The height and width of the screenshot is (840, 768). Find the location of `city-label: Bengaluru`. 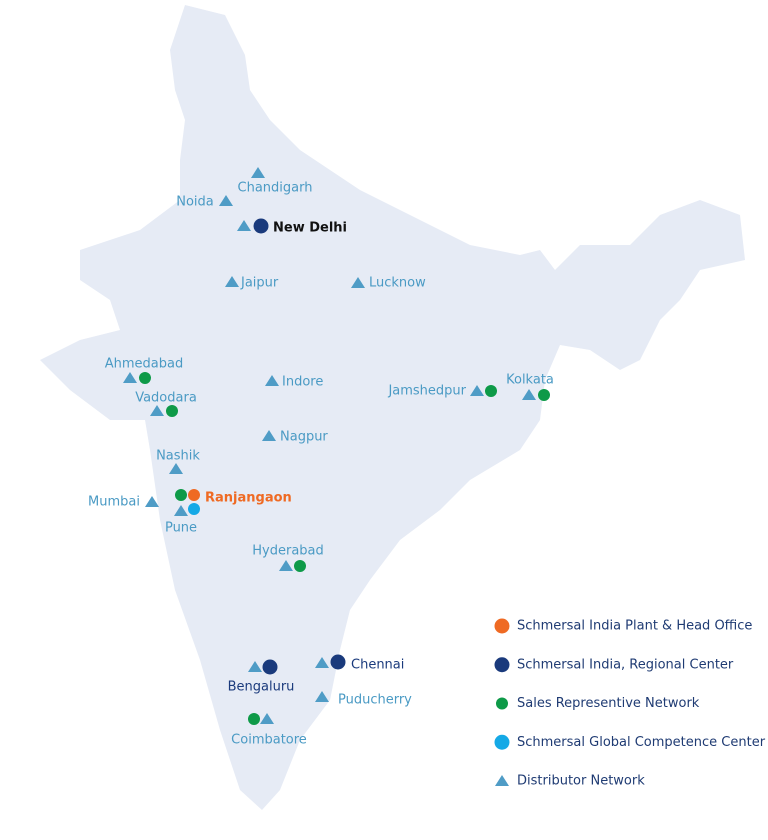

city-label: Bengaluru is located at coordinates (261, 687).